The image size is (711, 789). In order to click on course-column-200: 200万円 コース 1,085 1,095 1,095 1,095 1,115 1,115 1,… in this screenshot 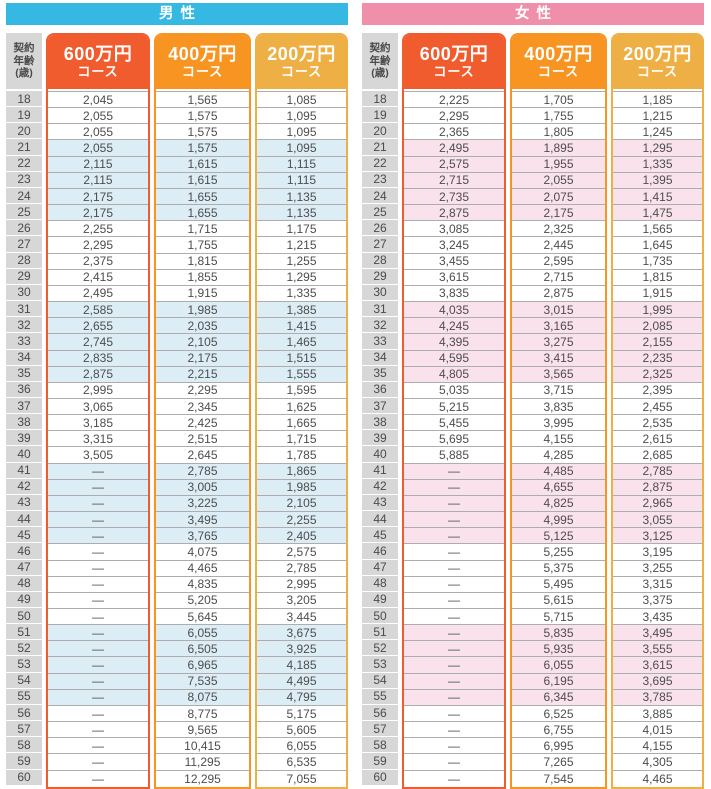, I will do `click(301, 411)`.